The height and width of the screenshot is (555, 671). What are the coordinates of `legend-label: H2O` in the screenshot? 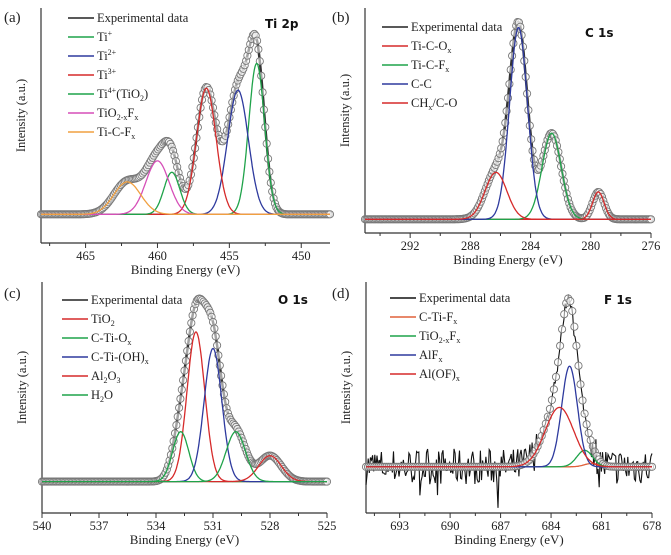 It's located at (102, 396).